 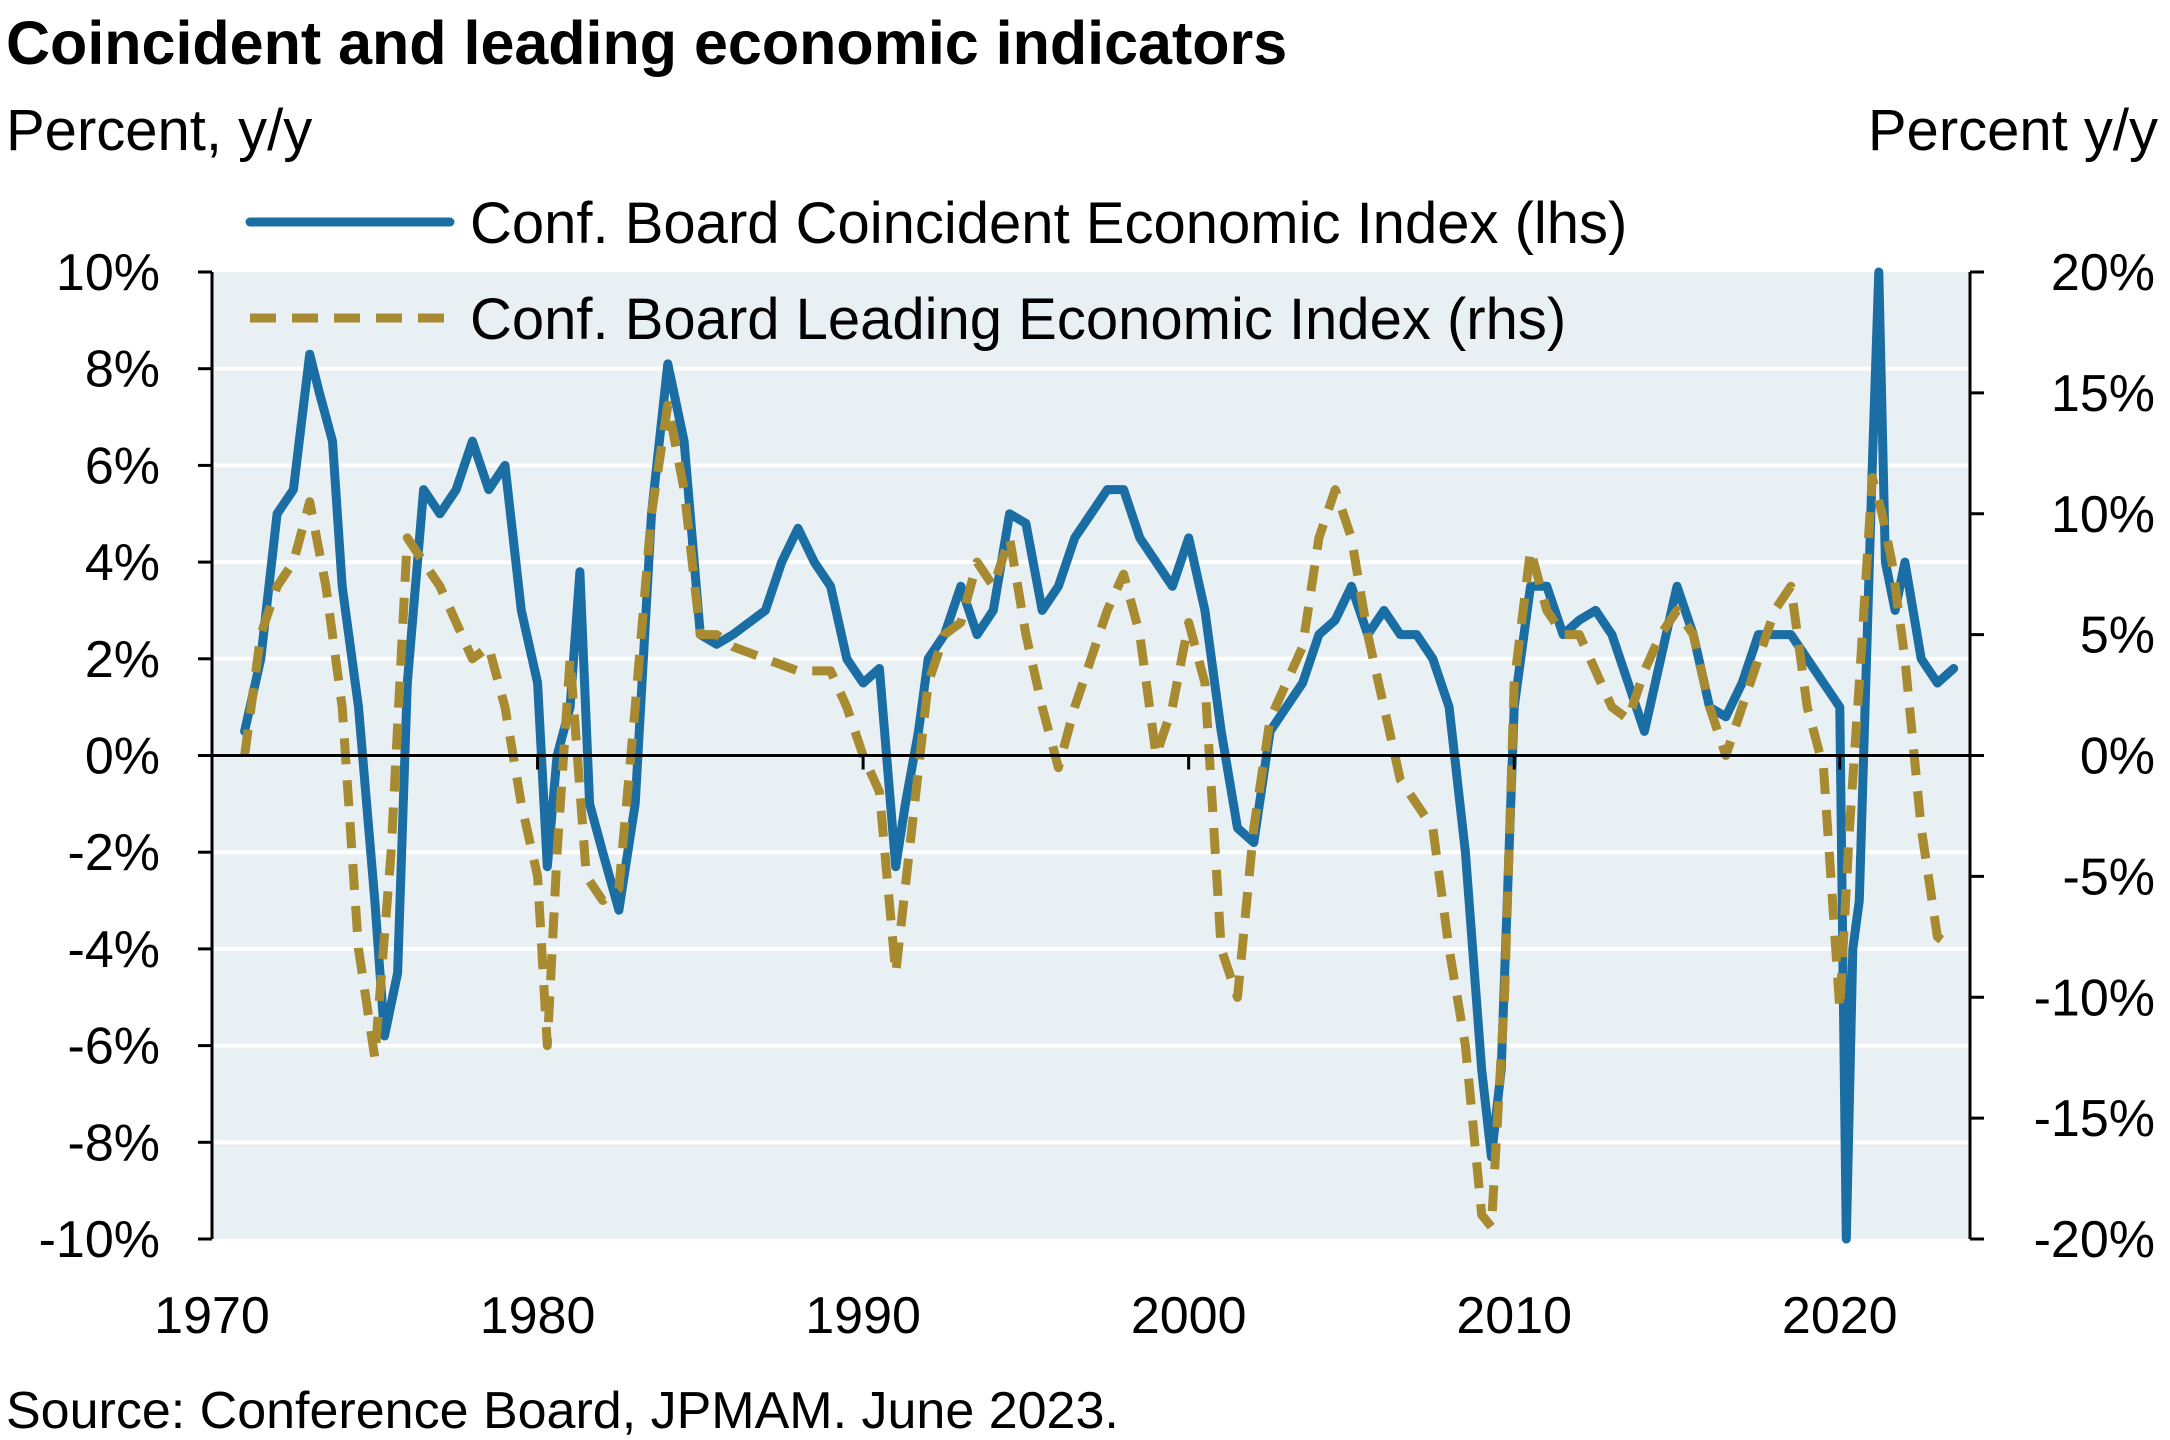 What do you see at coordinates (122, 563) in the screenshot?
I see `left-tick-label: 4%` at bounding box center [122, 563].